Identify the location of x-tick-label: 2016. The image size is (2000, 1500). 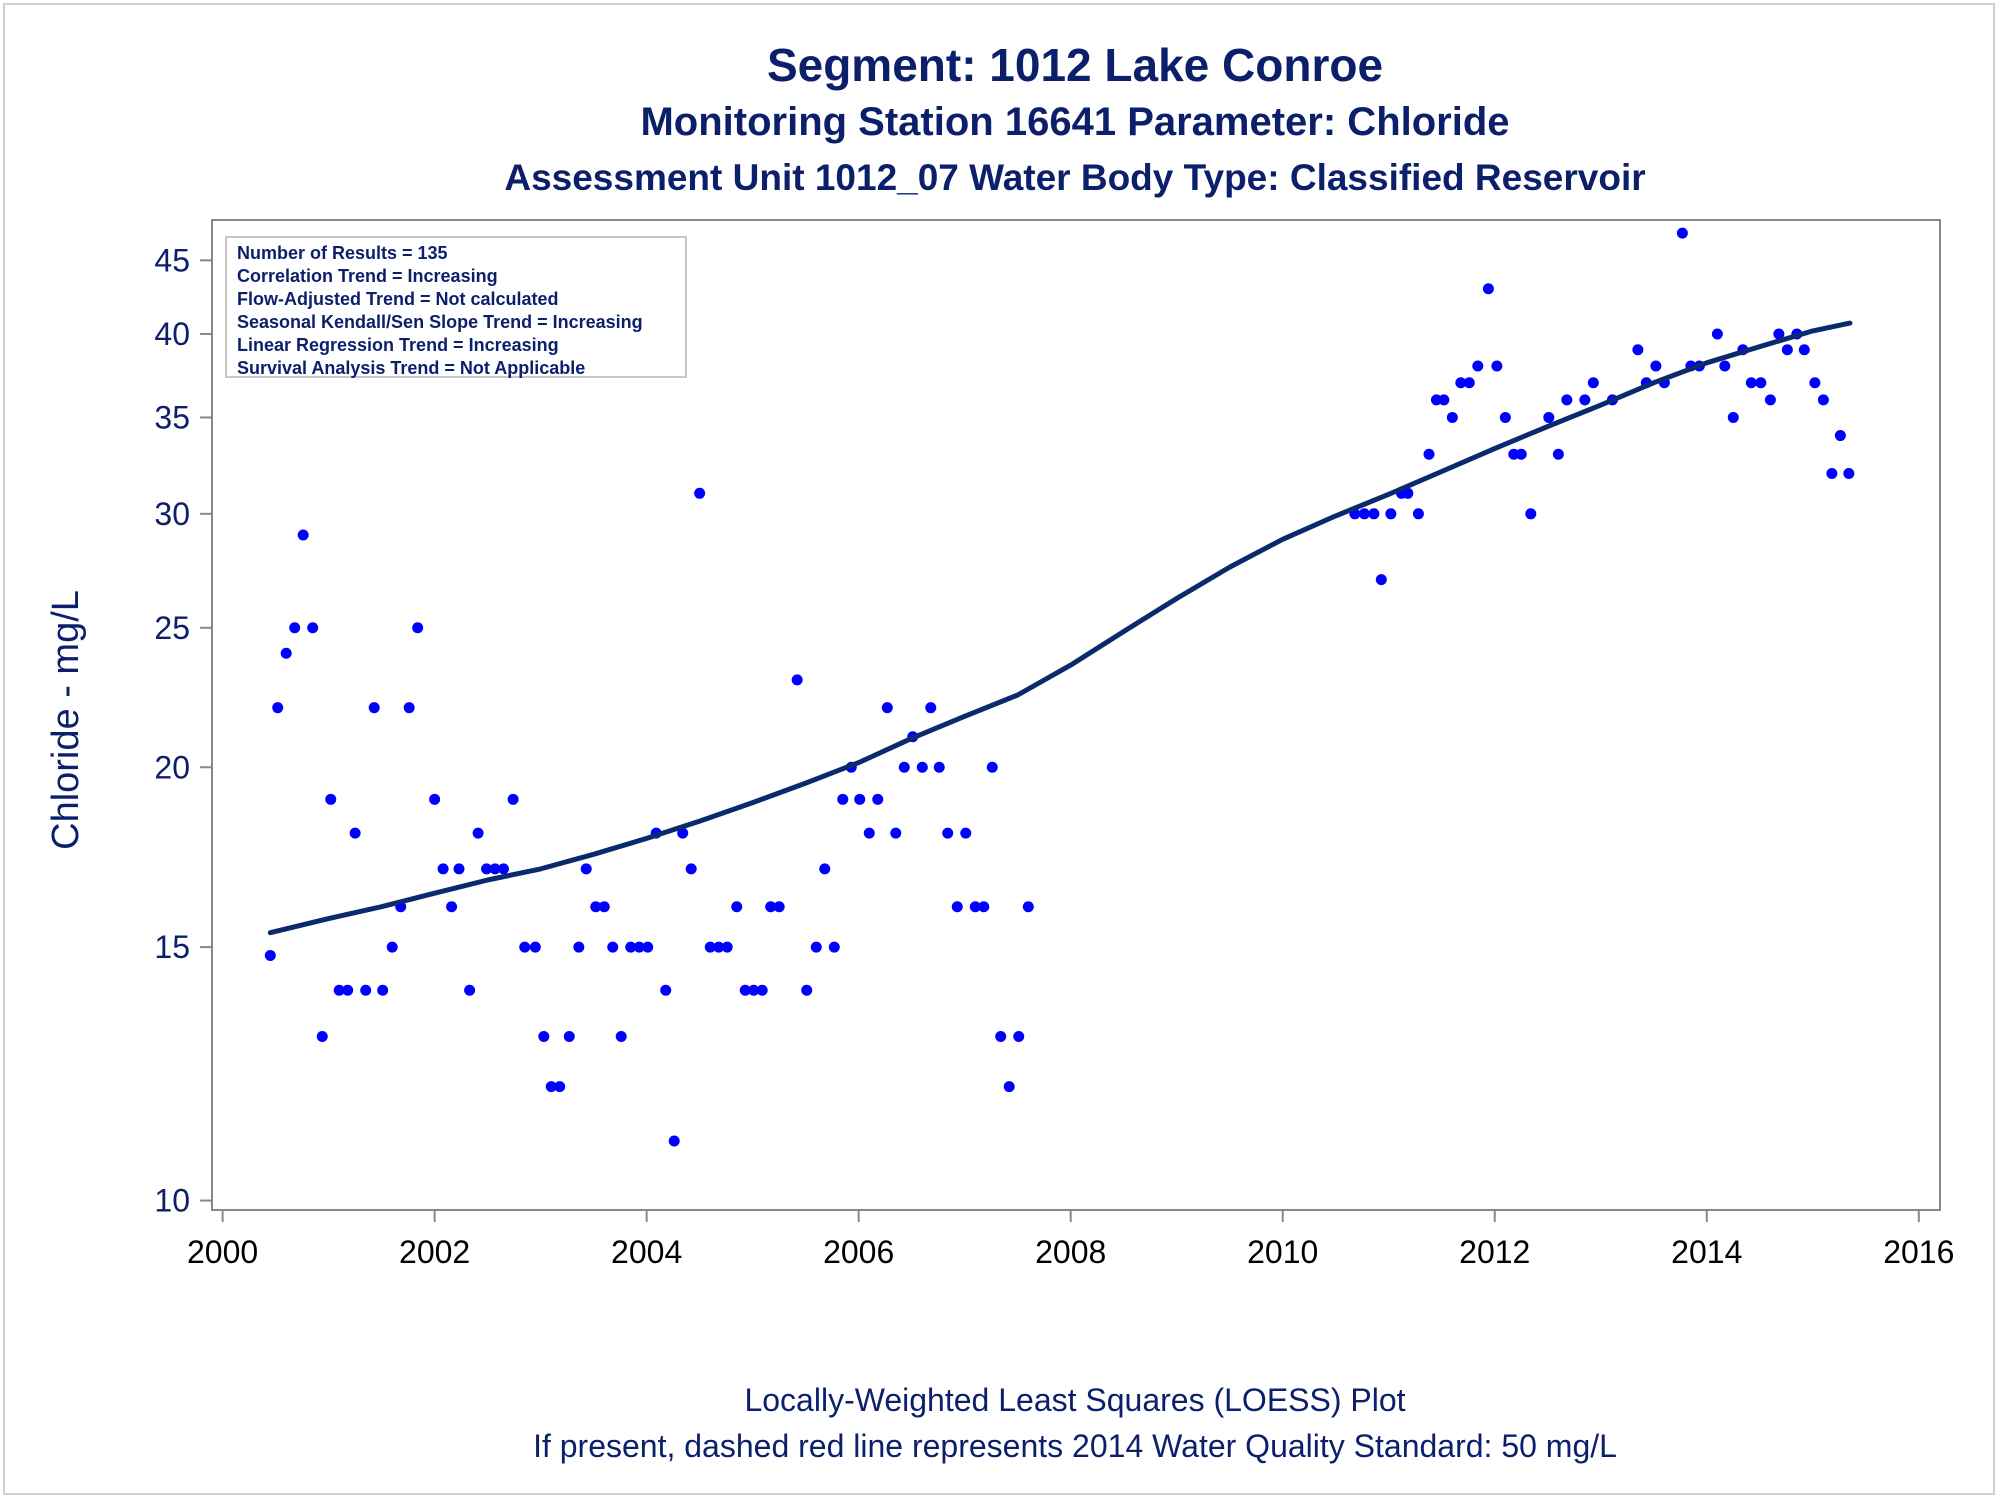
(1918, 1252).